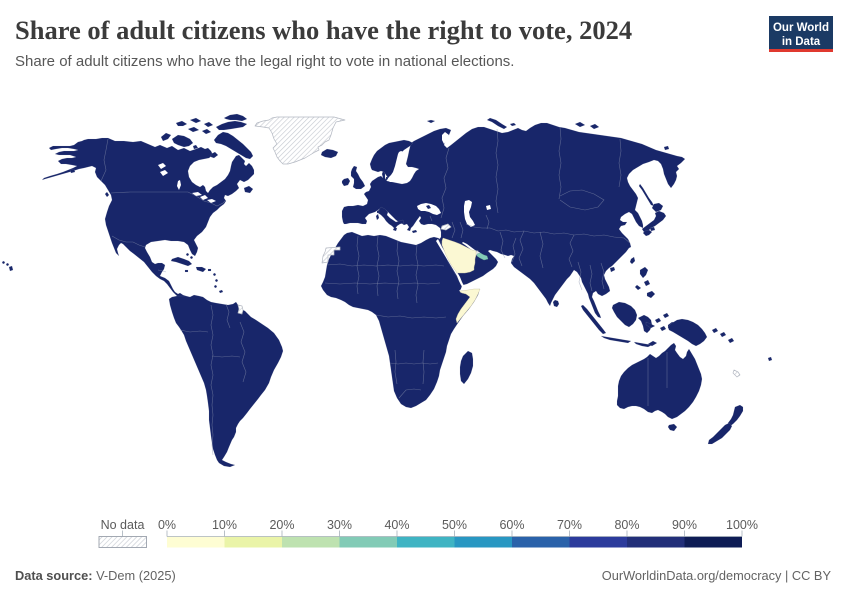 The image size is (850, 605). Describe the element at coordinates (684, 525) in the screenshot. I see `svg-text: 90%` at that location.